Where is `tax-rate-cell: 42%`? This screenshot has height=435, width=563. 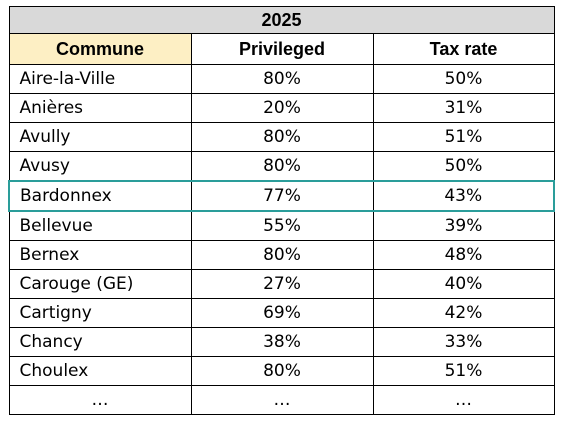 tax-rate-cell: 42% is located at coordinates (463, 313).